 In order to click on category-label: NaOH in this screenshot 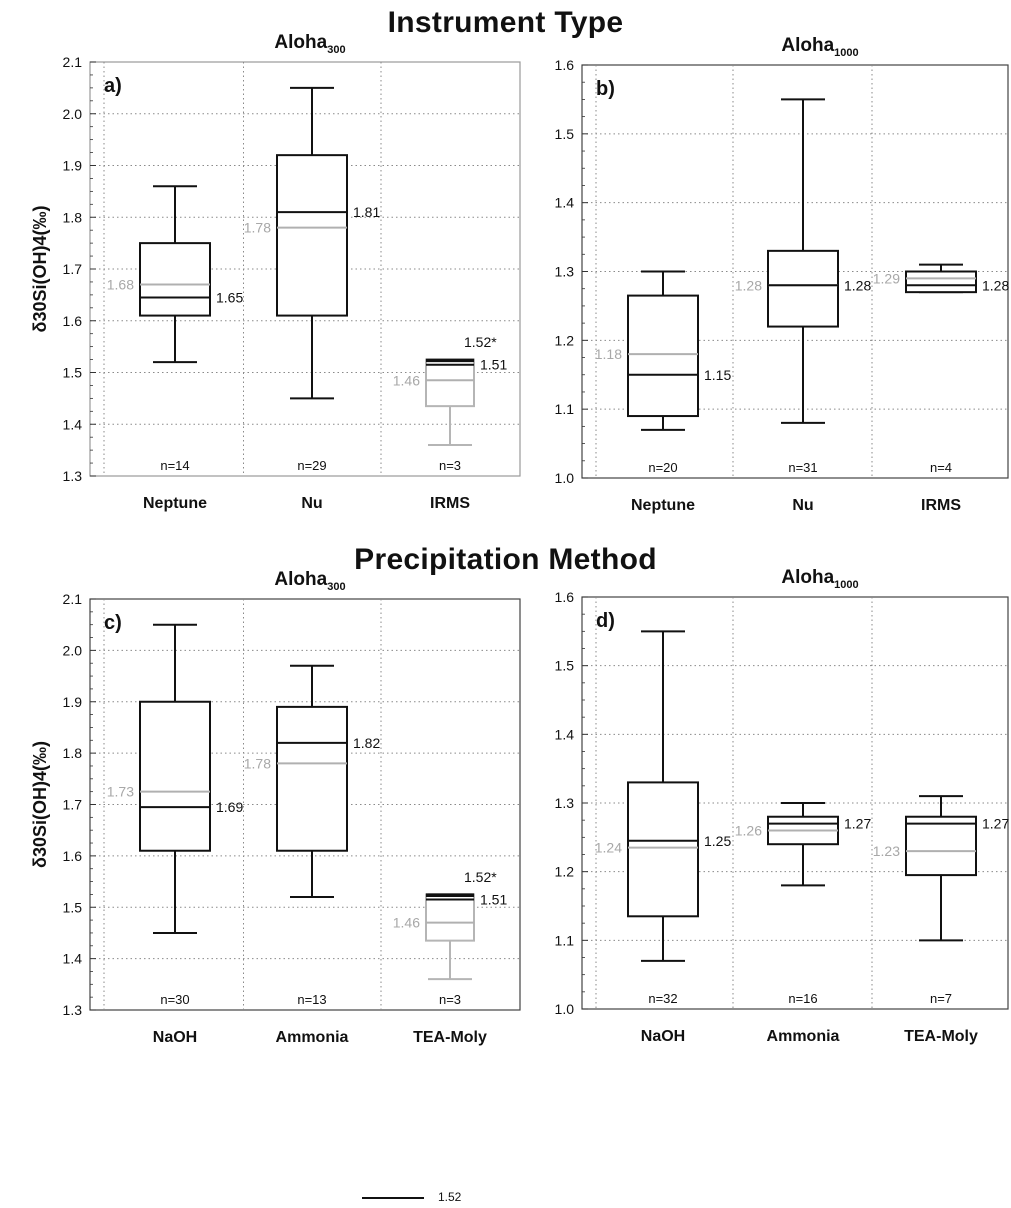, I will do `click(175, 1037)`.